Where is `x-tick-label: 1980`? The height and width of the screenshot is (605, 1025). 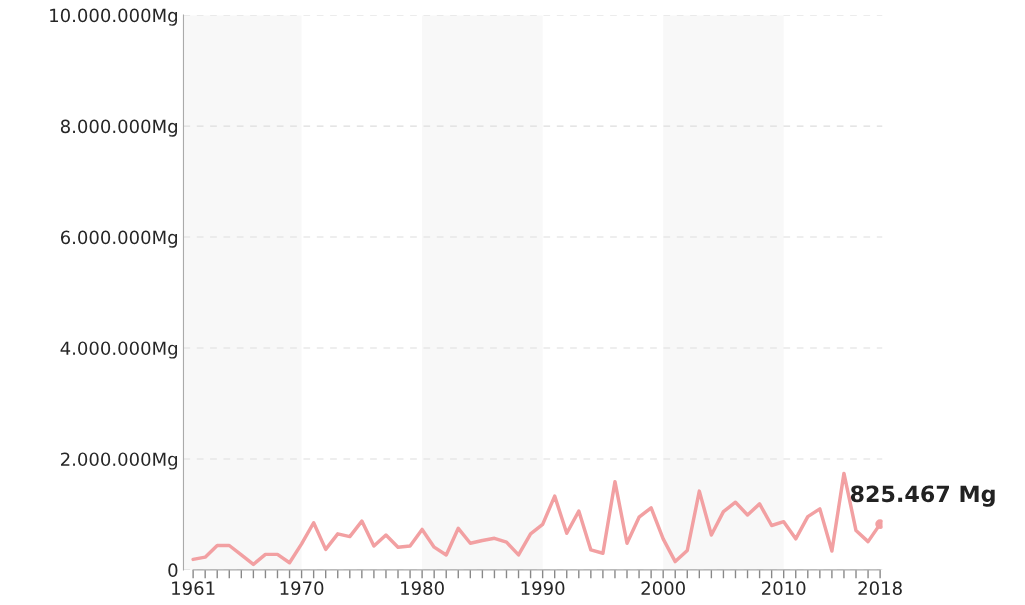 x-tick-label: 1980 is located at coordinates (422, 588).